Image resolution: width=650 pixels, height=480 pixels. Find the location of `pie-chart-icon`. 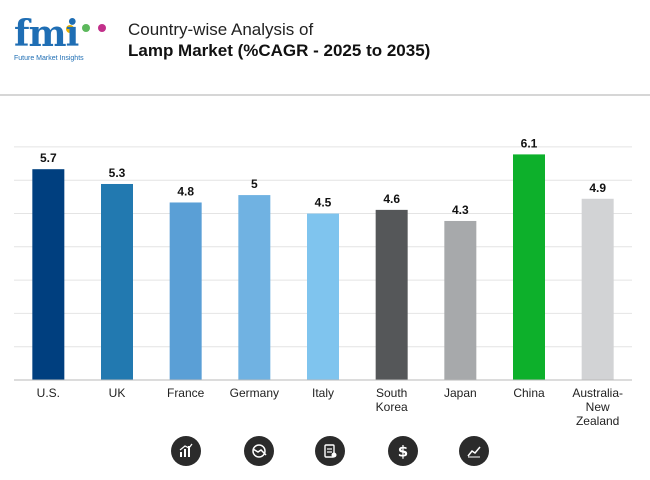

pie-chart-icon is located at coordinates (259, 451).